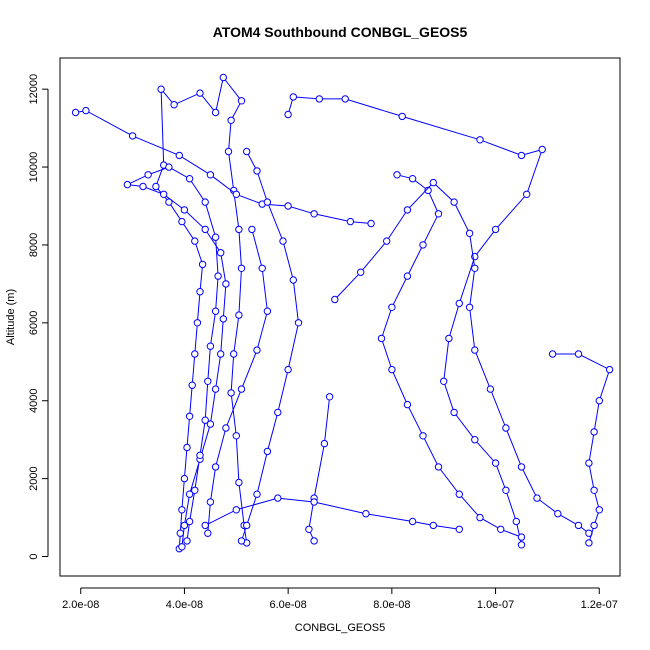 The height and width of the screenshot is (650, 650). Describe the element at coordinates (34, 556) in the screenshot. I see `y-tick-label: 0` at that location.